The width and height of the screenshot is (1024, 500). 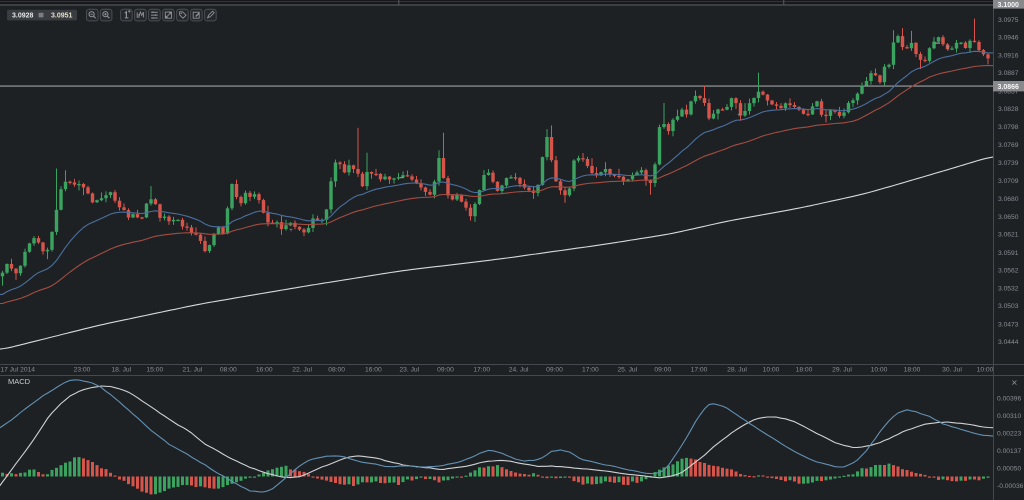 I want to click on svg-text: 0.00223, so click(x=1009, y=433).